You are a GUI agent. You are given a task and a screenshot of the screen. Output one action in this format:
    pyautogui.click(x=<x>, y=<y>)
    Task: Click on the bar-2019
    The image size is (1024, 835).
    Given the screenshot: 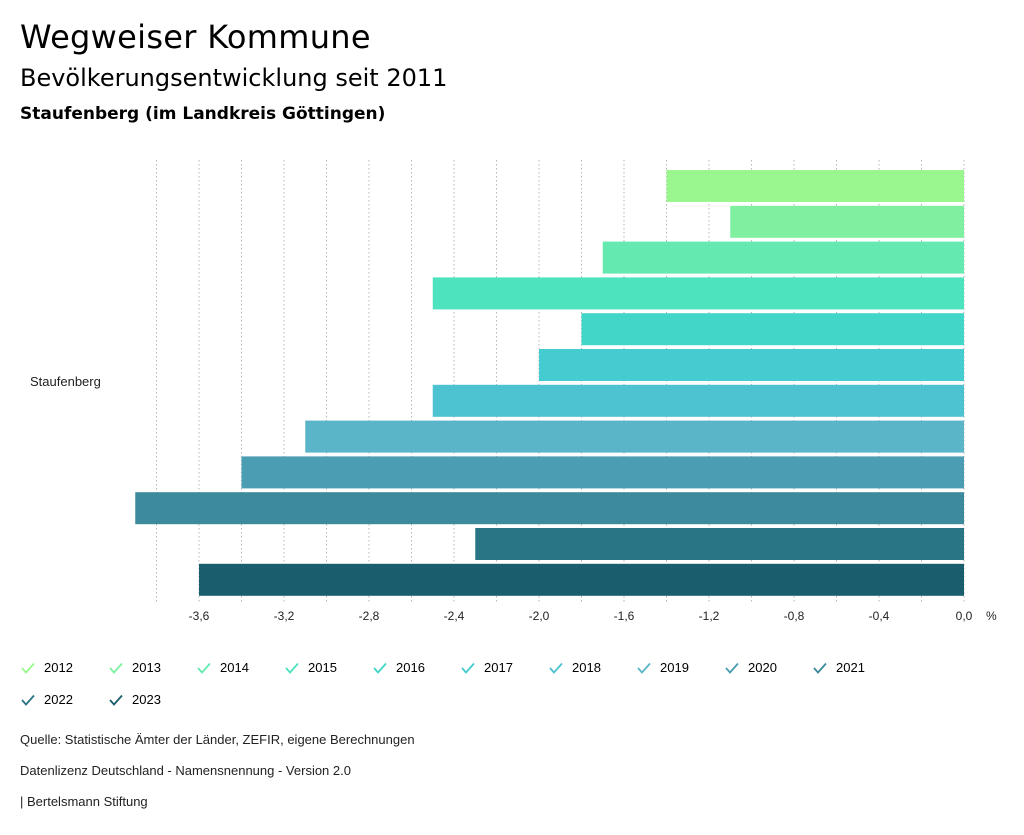 What is the action you would take?
    pyautogui.click(x=634, y=436)
    